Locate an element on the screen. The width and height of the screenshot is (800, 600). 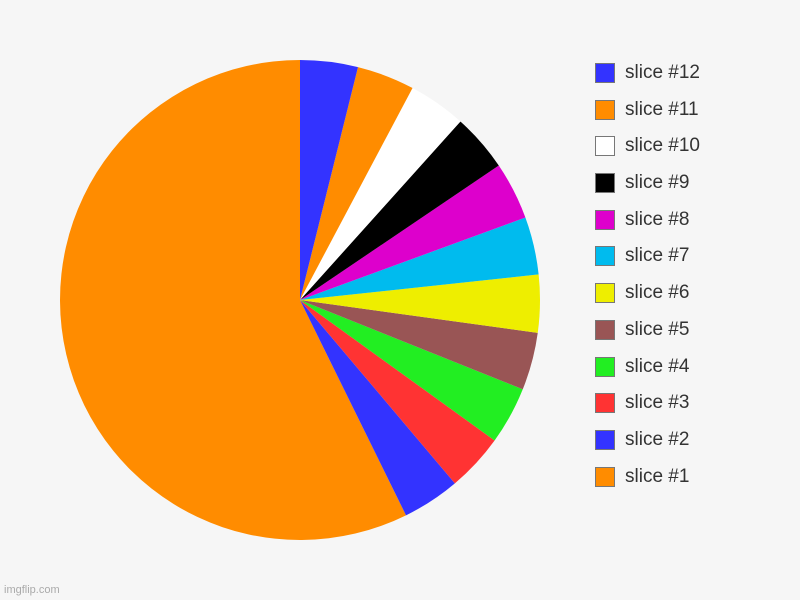
legend-label: slice #3 is located at coordinates (657, 403).